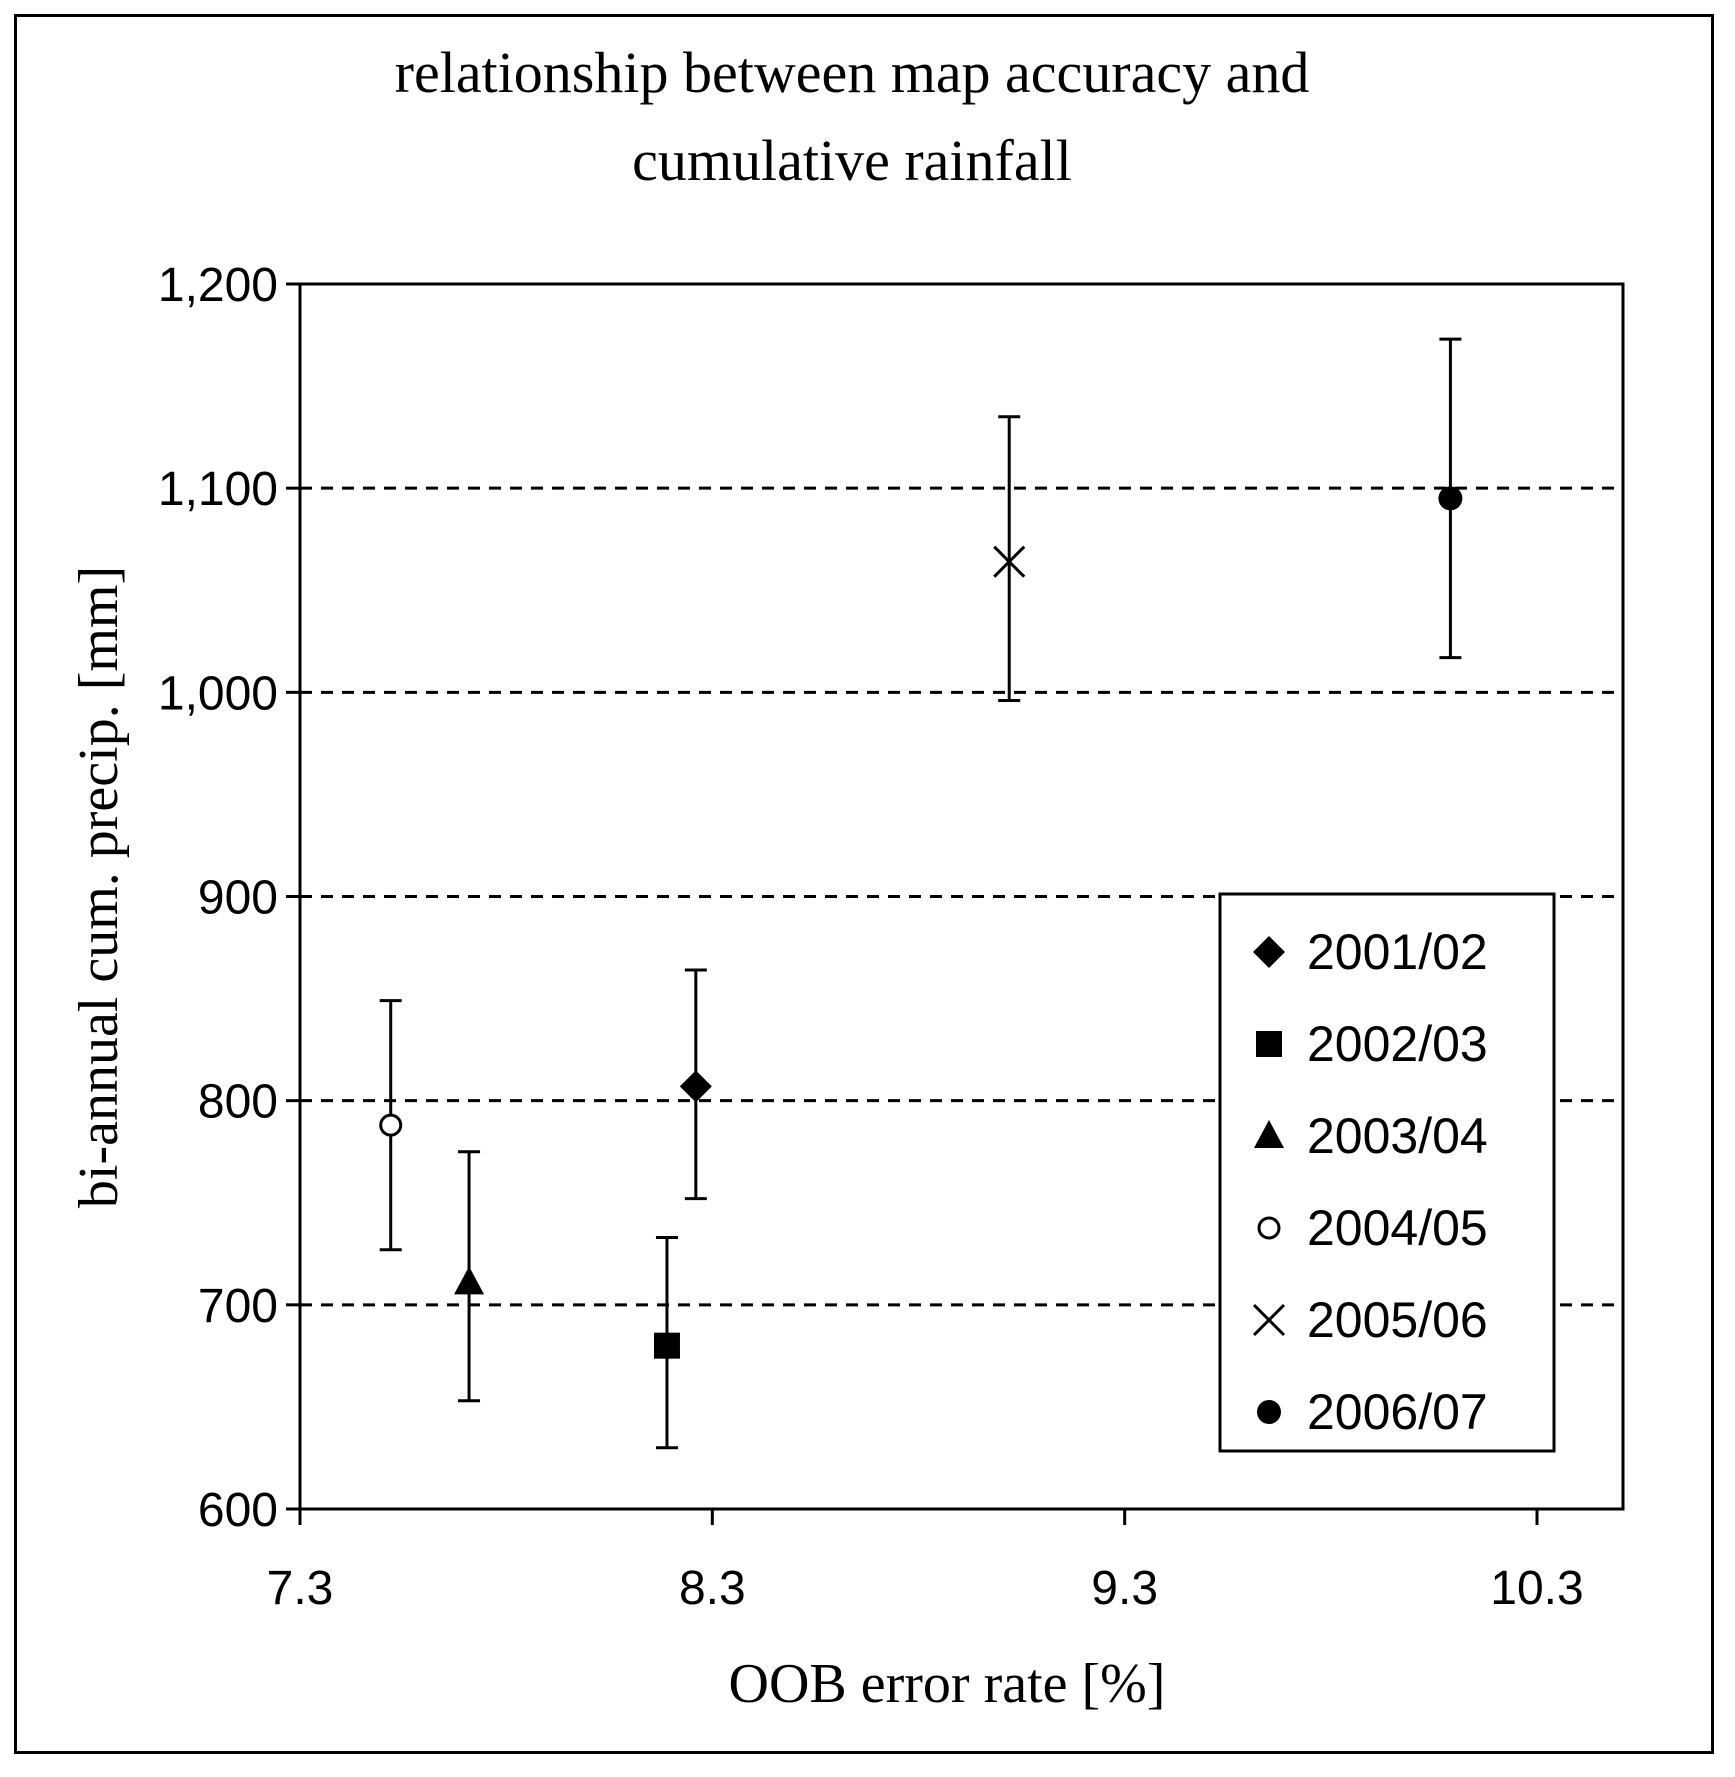  What do you see at coordinates (1124, 1588) in the screenshot?
I see `x-tick-label: 9.3` at bounding box center [1124, 1588].